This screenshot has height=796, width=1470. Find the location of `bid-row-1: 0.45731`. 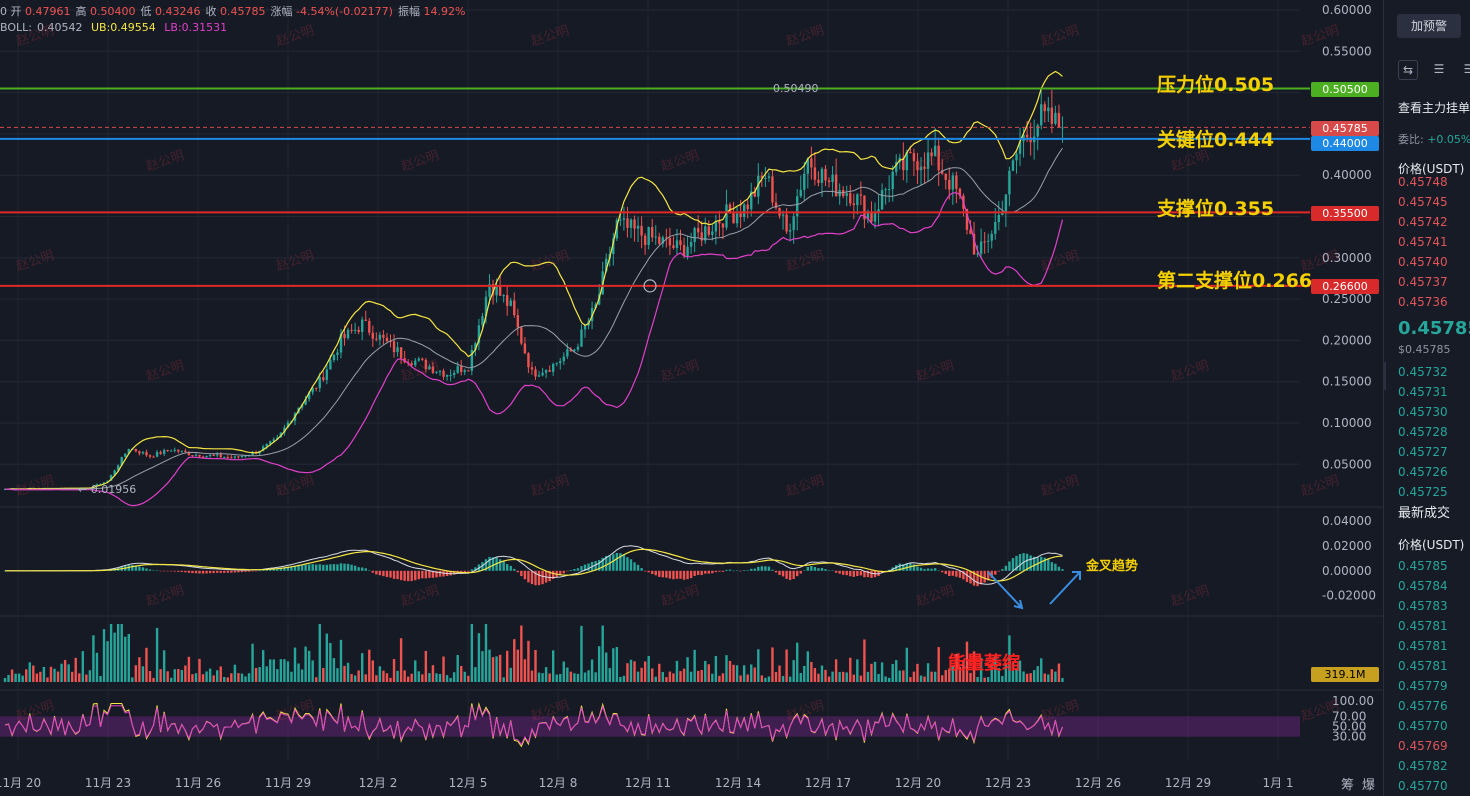

bid-row-1: 0.45731 is located at coordinates (1423, 392).